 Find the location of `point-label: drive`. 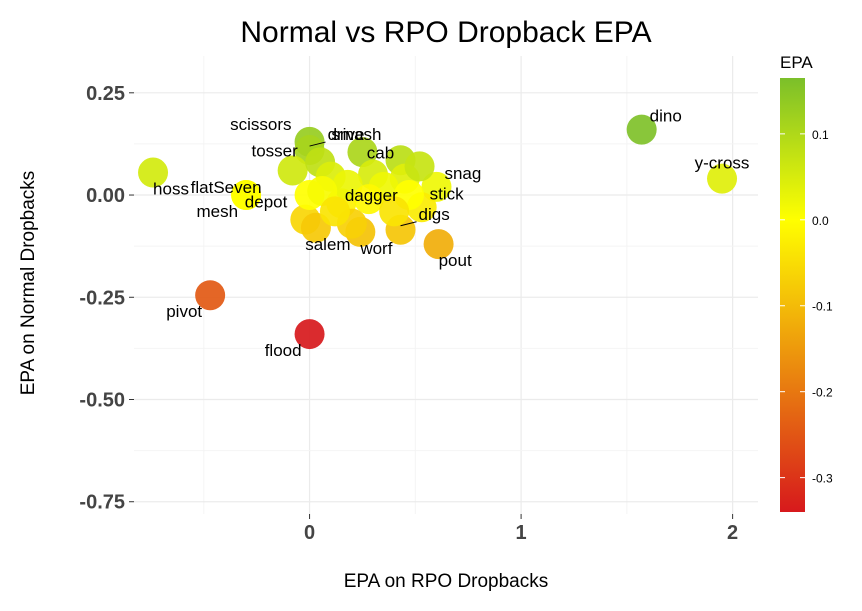

point-label: drive is located at coordinates (346, 134).